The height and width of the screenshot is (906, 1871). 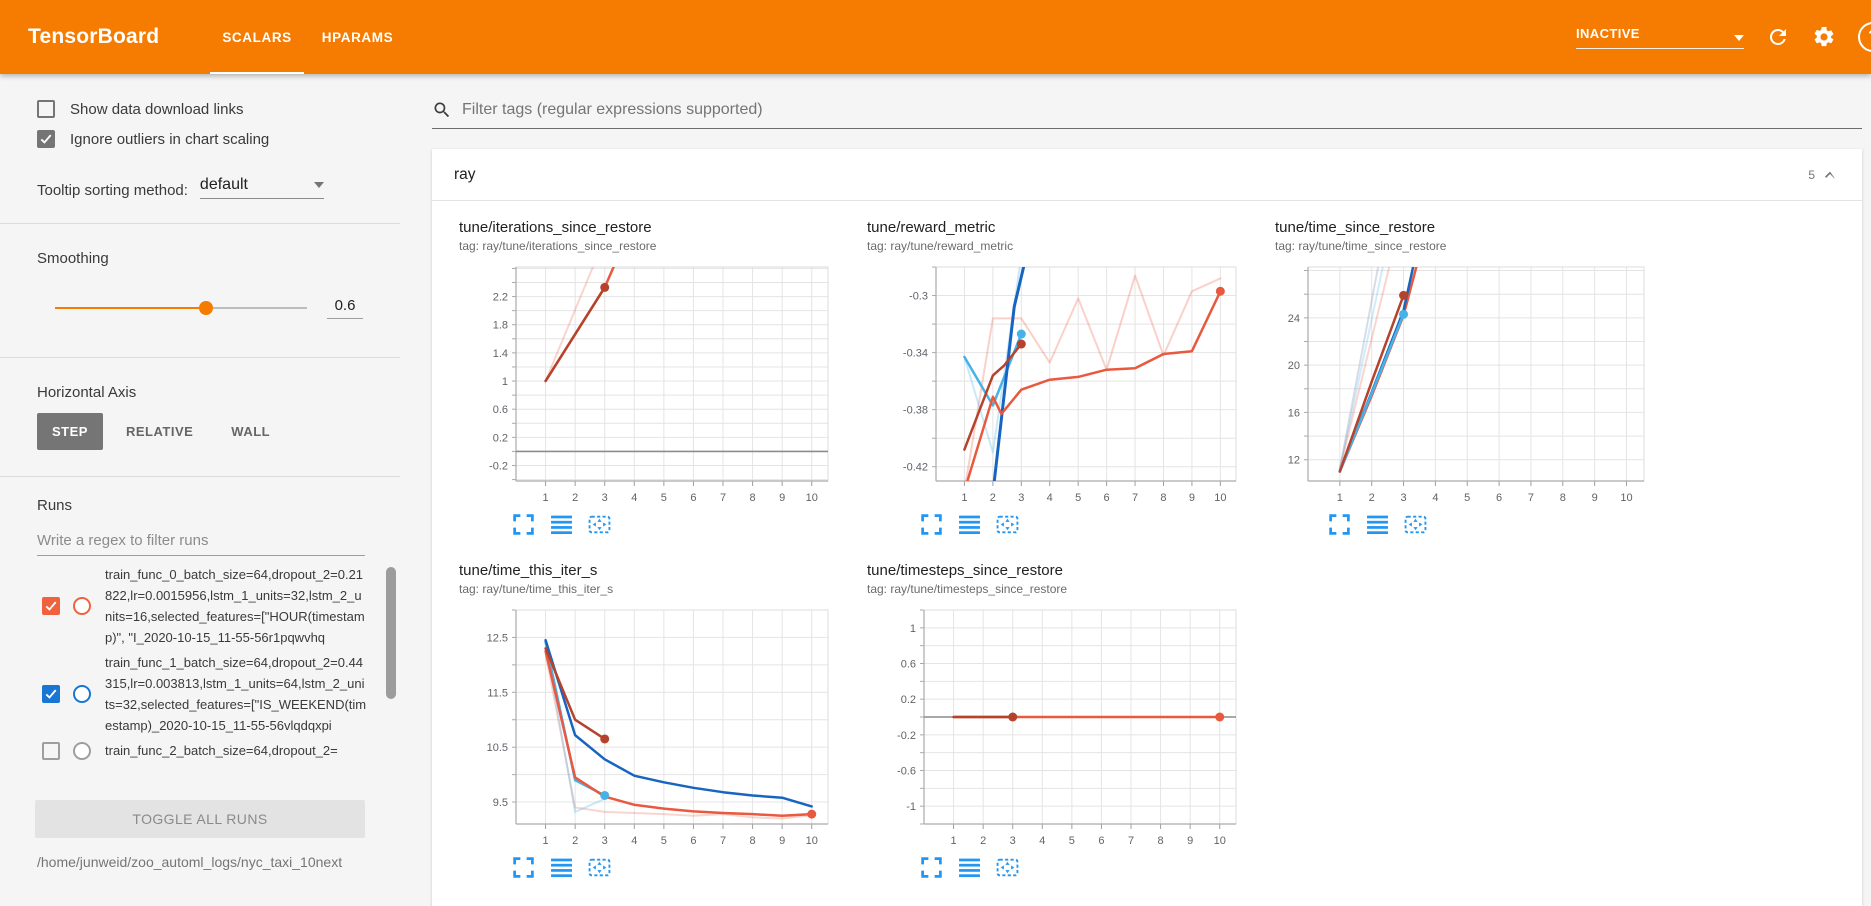 I want to click on chart-plot: -0.42 -0.38 -0.34 -0.3 1 2 3 4 5 6 7 8 9 10, so click(x=1051, y=387).